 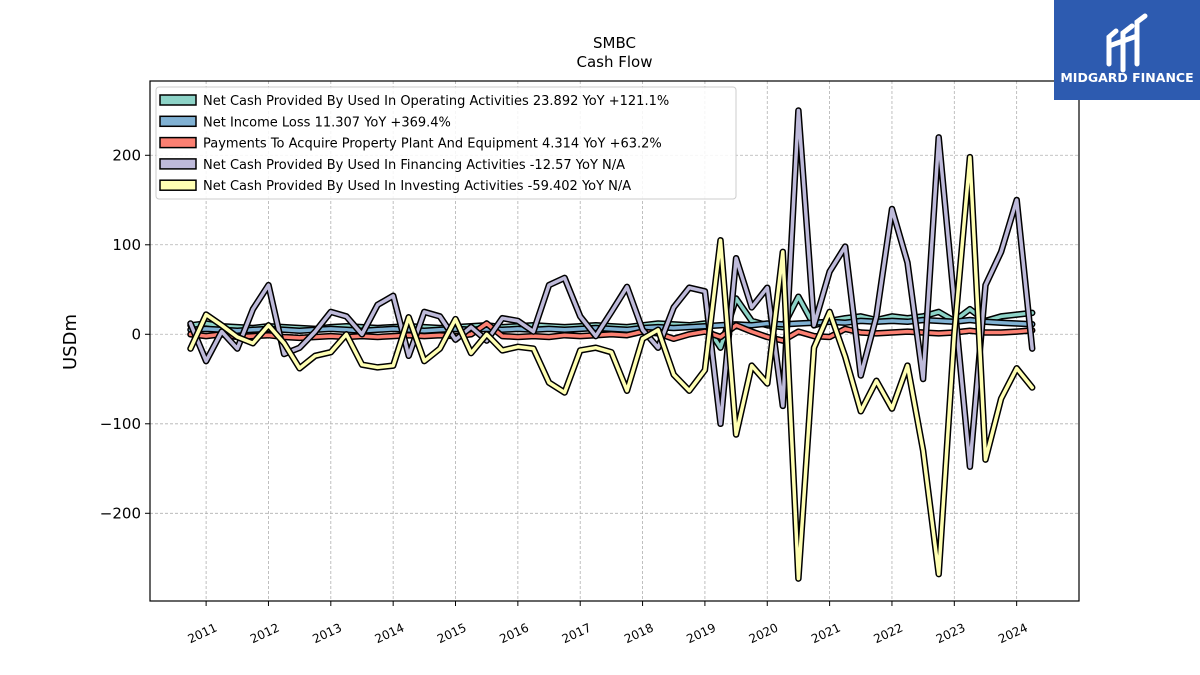 What do you see at coordinates (120, 513) in the screenshot?
I see `y-tick-label: −200` at bounding box center [120, 513].